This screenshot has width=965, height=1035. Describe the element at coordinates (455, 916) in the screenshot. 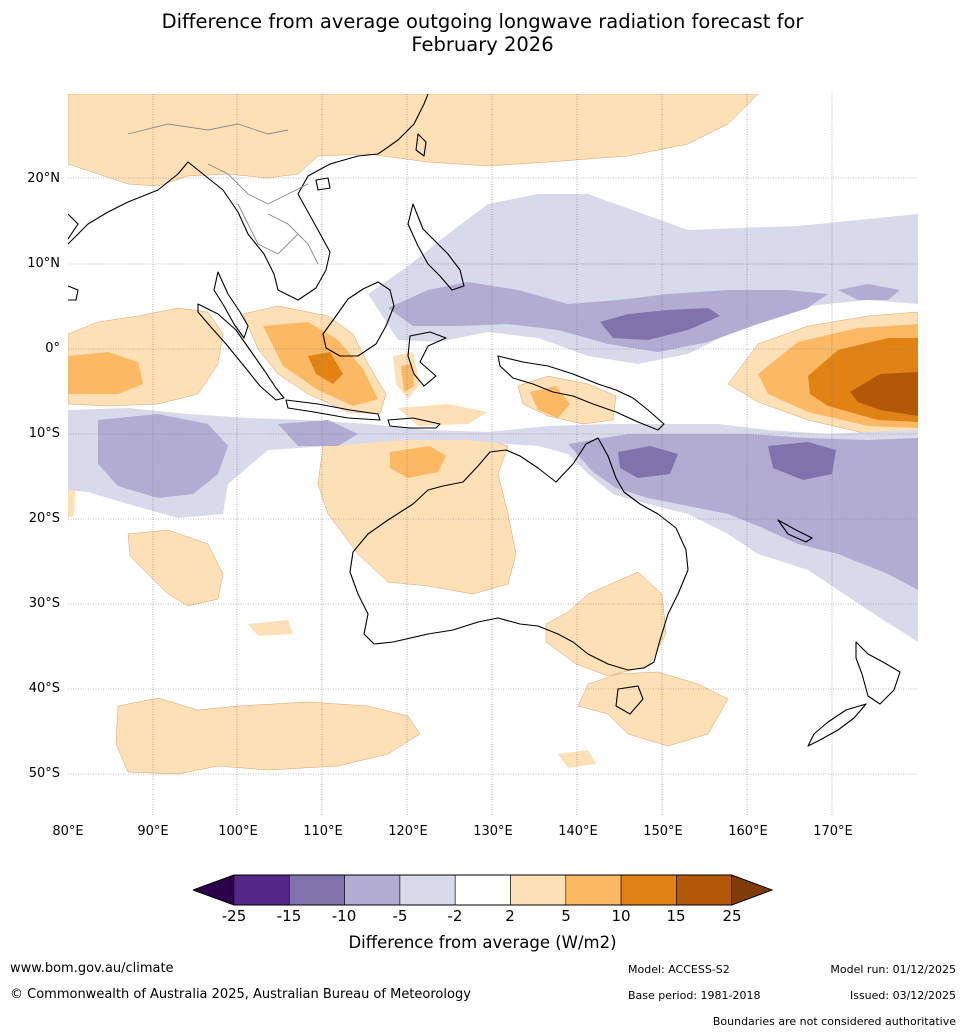

I see `colorbar-tick: -2` at that location.